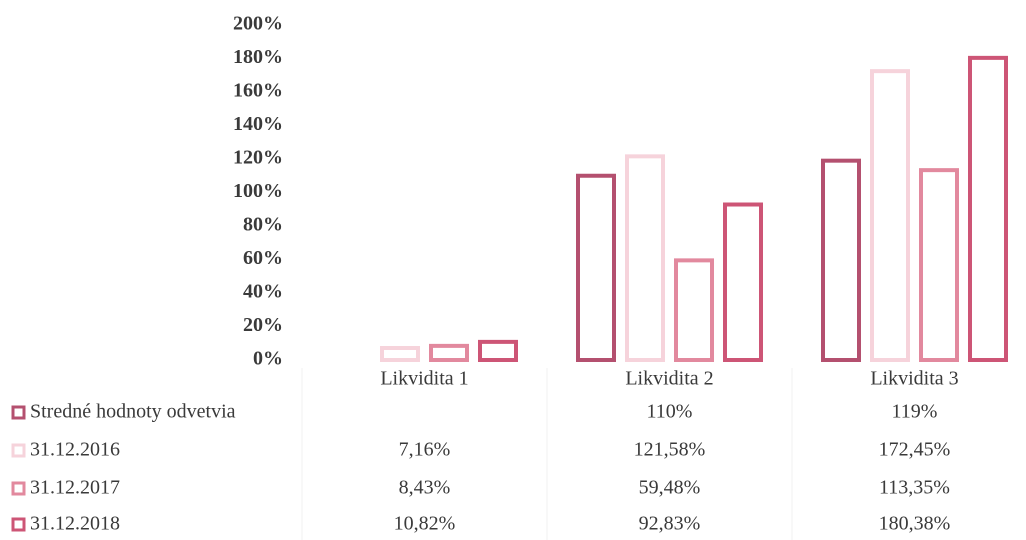  What do you see at coordinates (75, 450) in the screenshot?
I see `legend-label: 31.12.2016` at bounding box center [75, 450].